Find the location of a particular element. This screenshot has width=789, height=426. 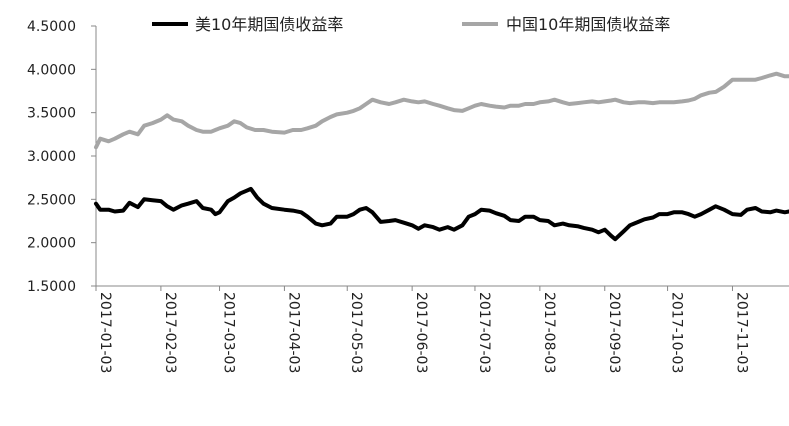

x-tick-label: 2017-09-03 is located at coordinates (614, 332).